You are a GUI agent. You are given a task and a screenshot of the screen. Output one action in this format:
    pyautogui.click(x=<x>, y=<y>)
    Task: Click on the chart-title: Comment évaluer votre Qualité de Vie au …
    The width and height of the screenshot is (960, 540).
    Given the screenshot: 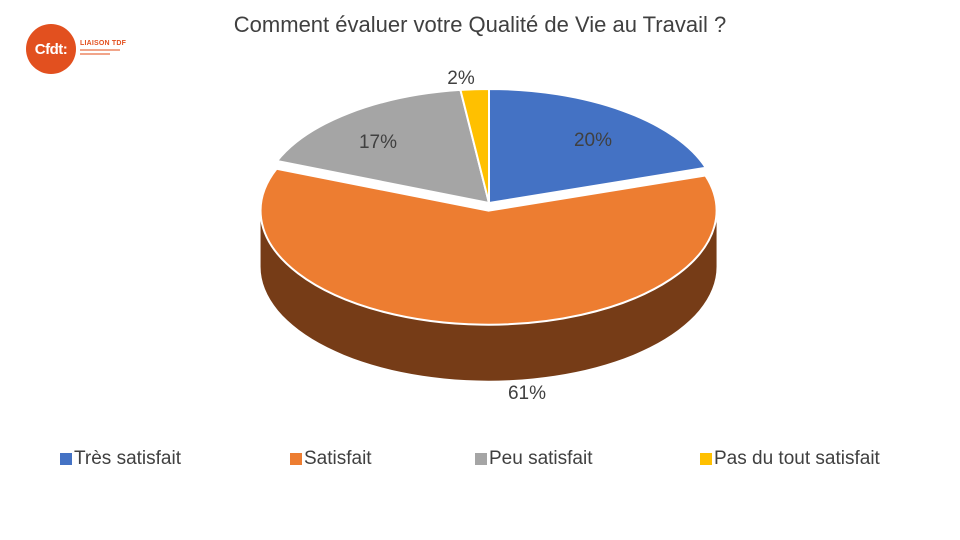 What is the action you would take?
    pyautogui.click(x=480, y=24)
    